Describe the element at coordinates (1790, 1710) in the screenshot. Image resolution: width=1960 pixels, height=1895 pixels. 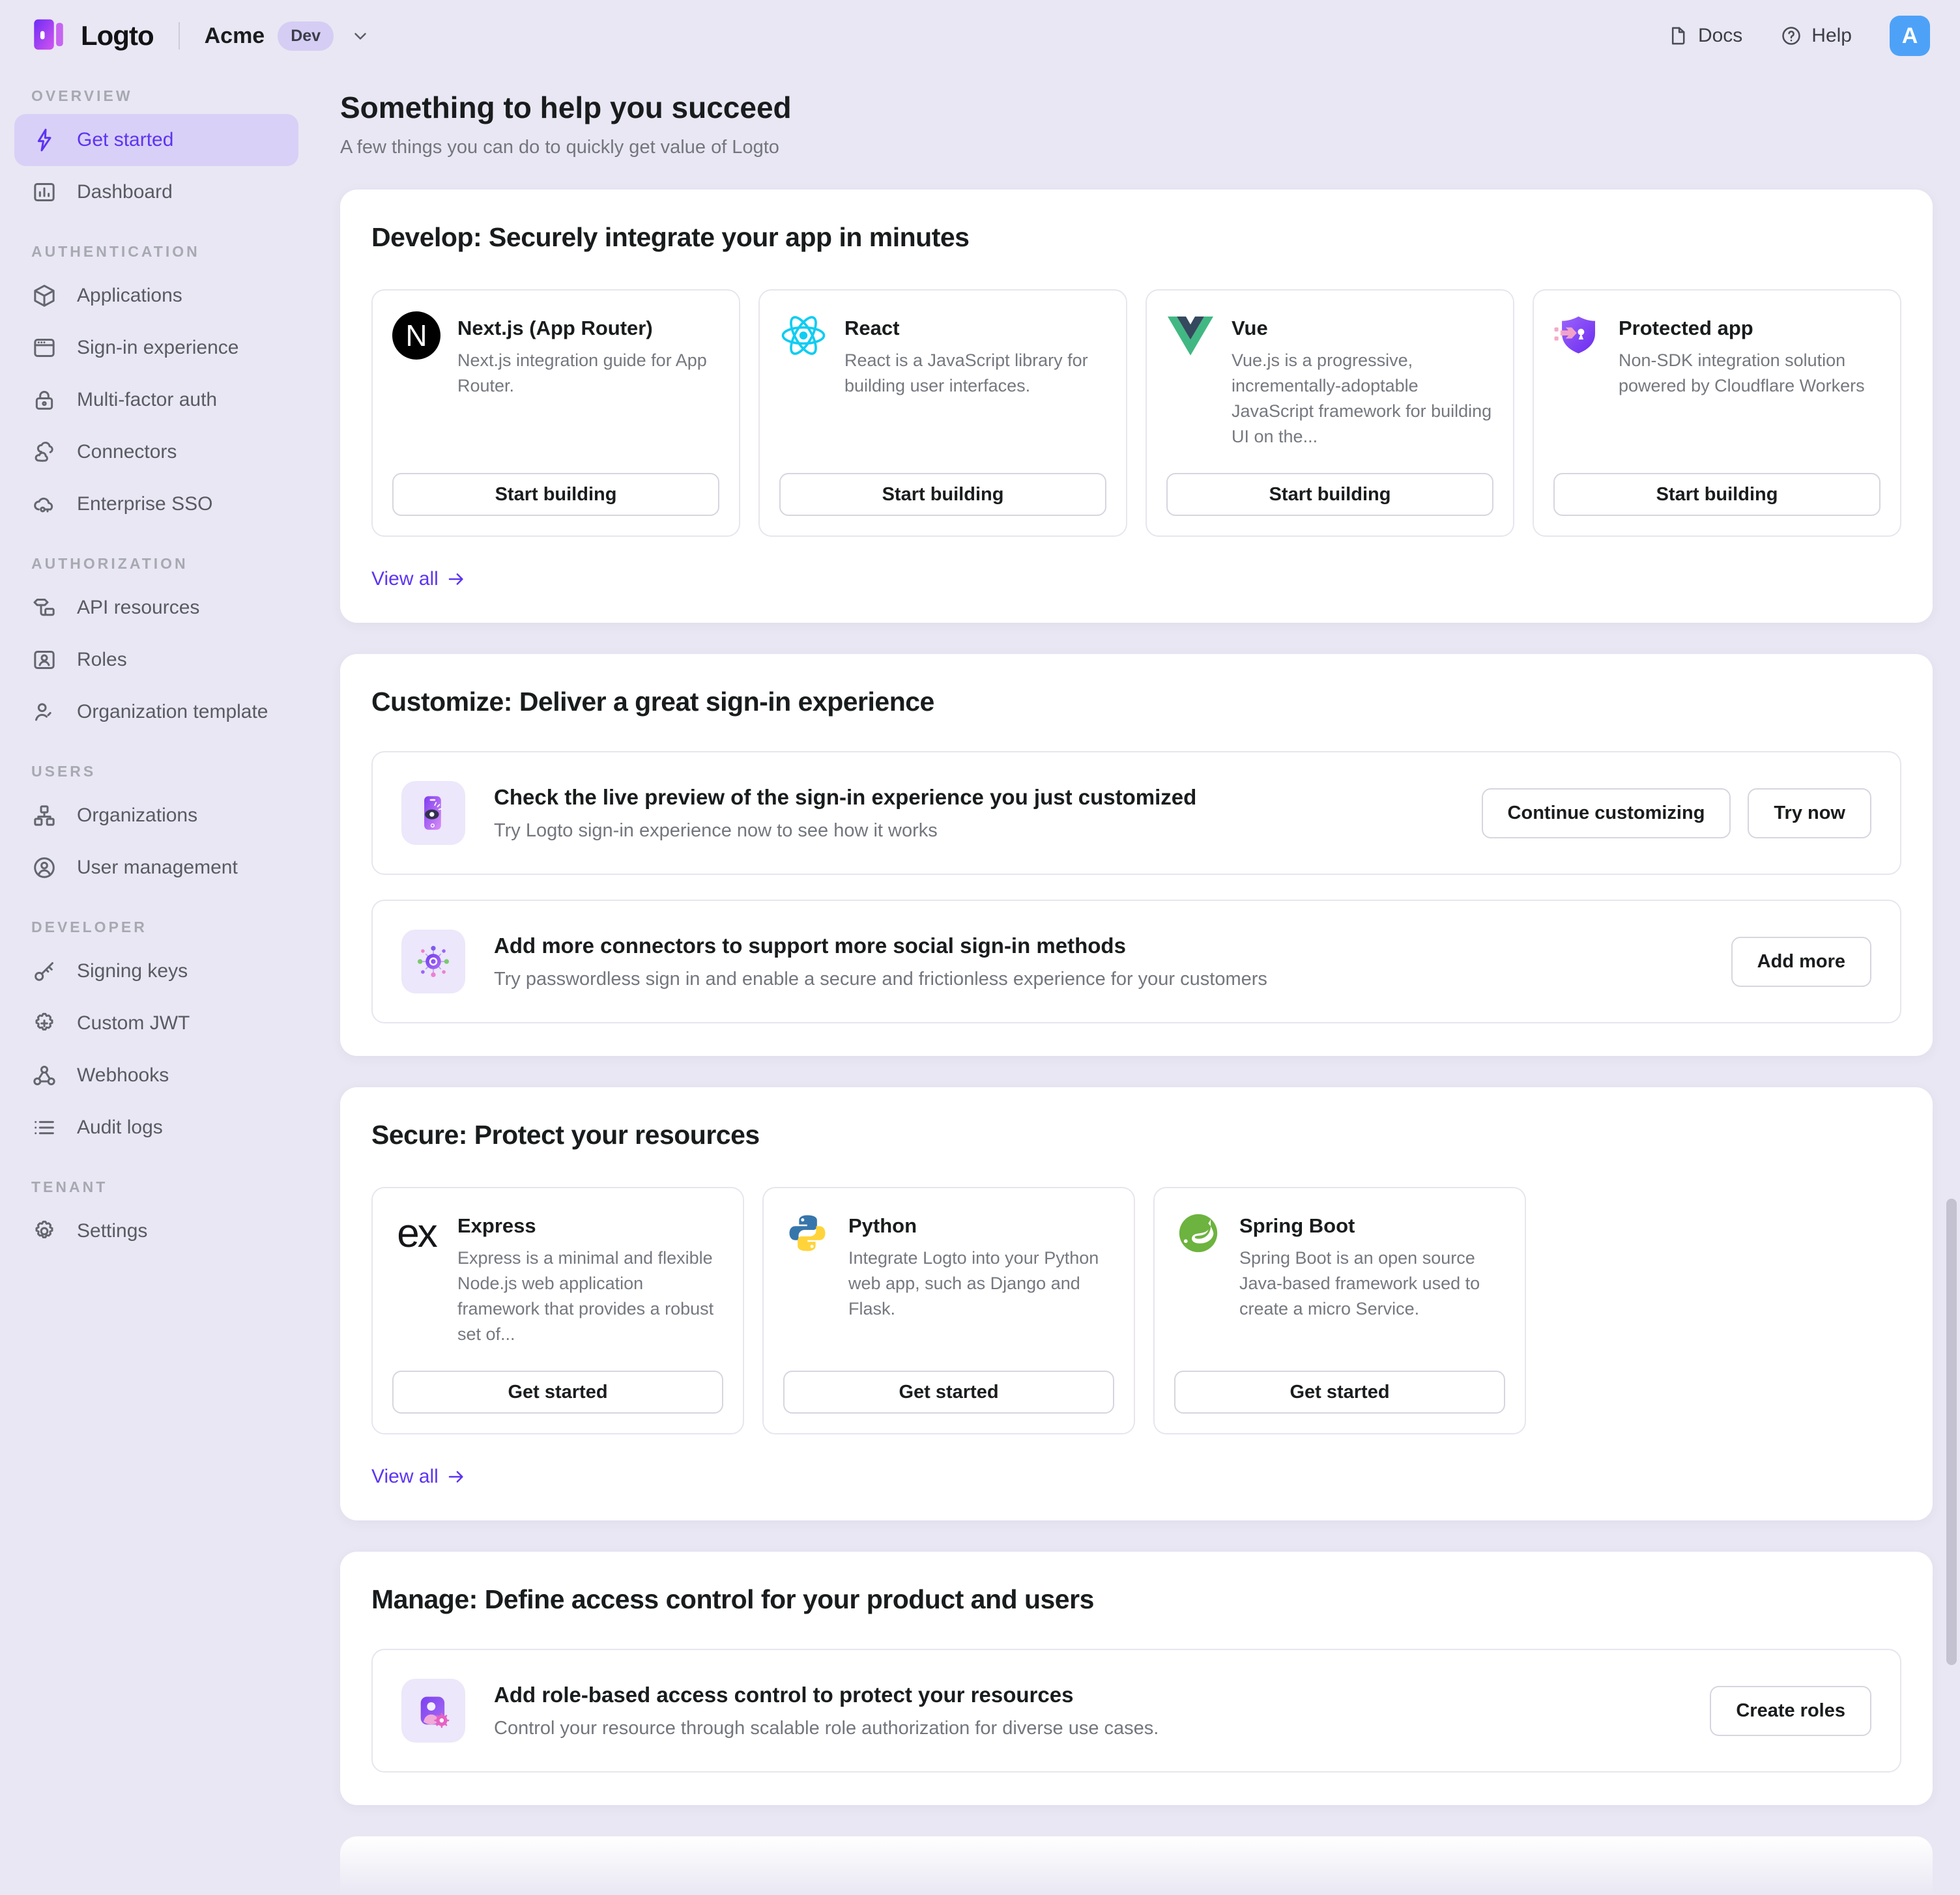
I see `create-roles-button: Create roles` at that location.